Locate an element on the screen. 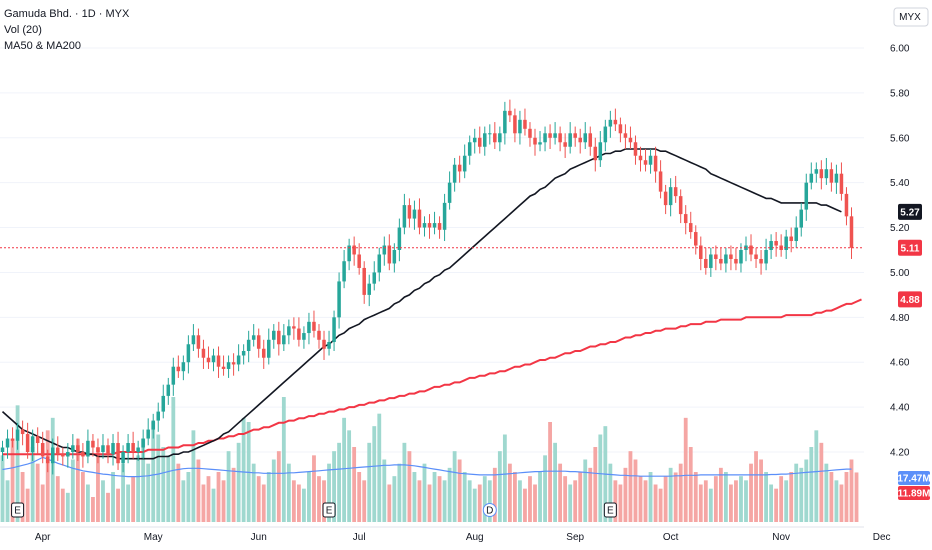 This screenshot has width=932, height=550. volume-indicator-label: Vol (20) is located at coordinates (23, 30).